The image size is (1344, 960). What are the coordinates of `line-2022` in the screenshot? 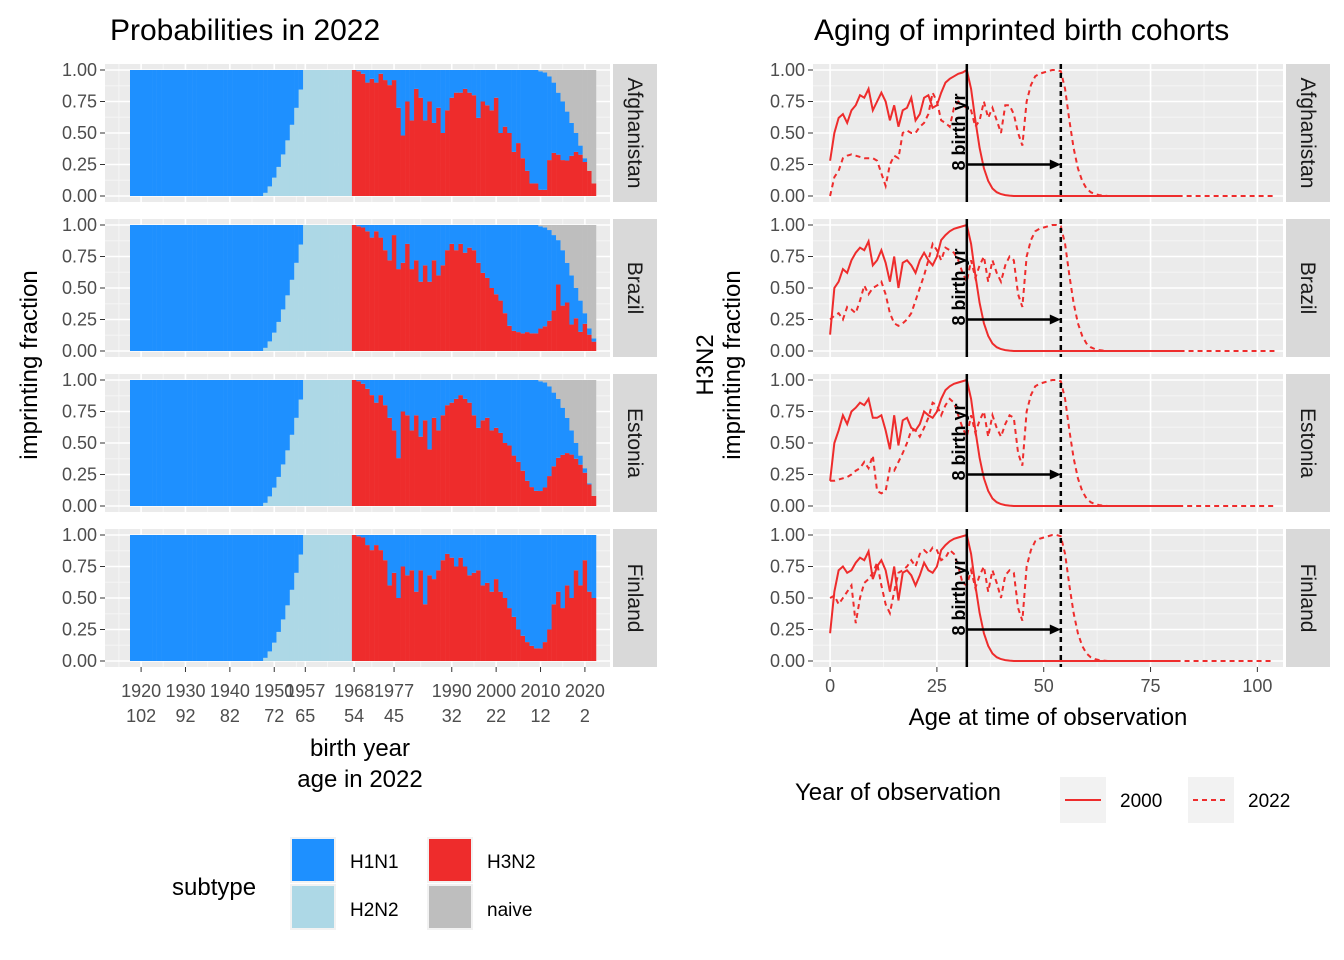 It's located at (1052, 288).